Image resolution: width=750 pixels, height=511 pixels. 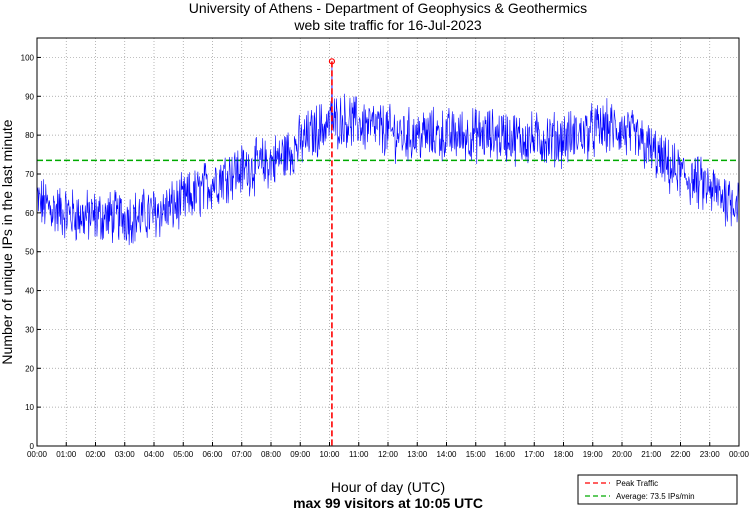 I want to click on x-tick-label: 07:00, so click(x=242, y=454).